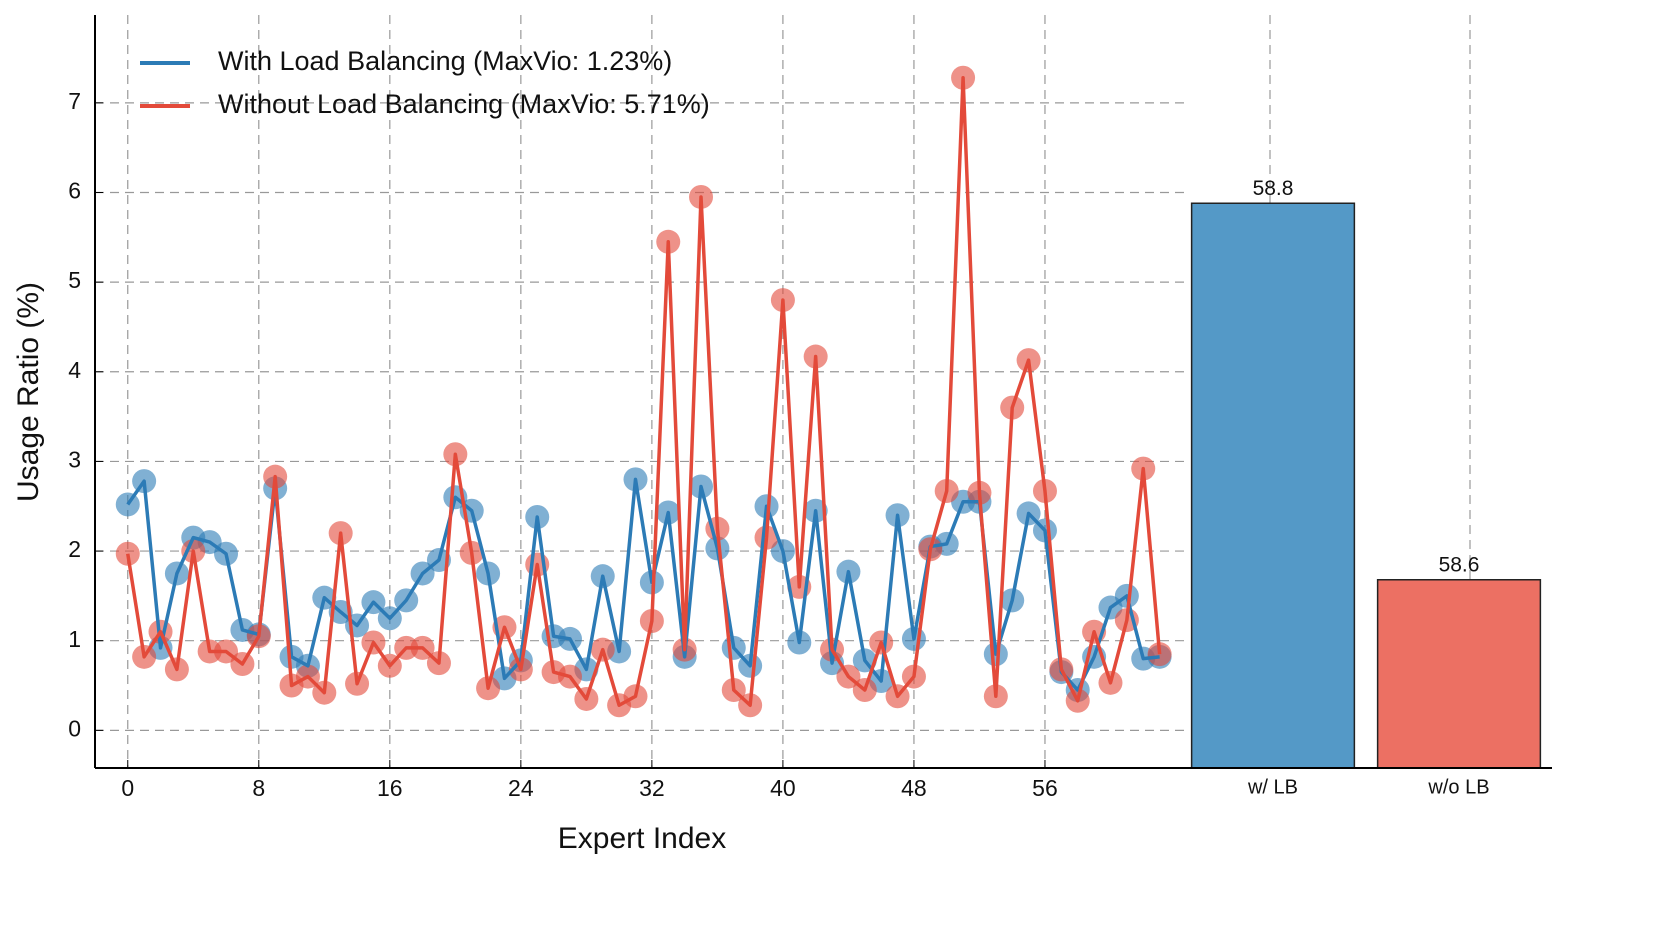  What do you see at coordinates (74, 101) in the screenshot?
I see `y-tick-label: 7` at bounding box center [74, 101].